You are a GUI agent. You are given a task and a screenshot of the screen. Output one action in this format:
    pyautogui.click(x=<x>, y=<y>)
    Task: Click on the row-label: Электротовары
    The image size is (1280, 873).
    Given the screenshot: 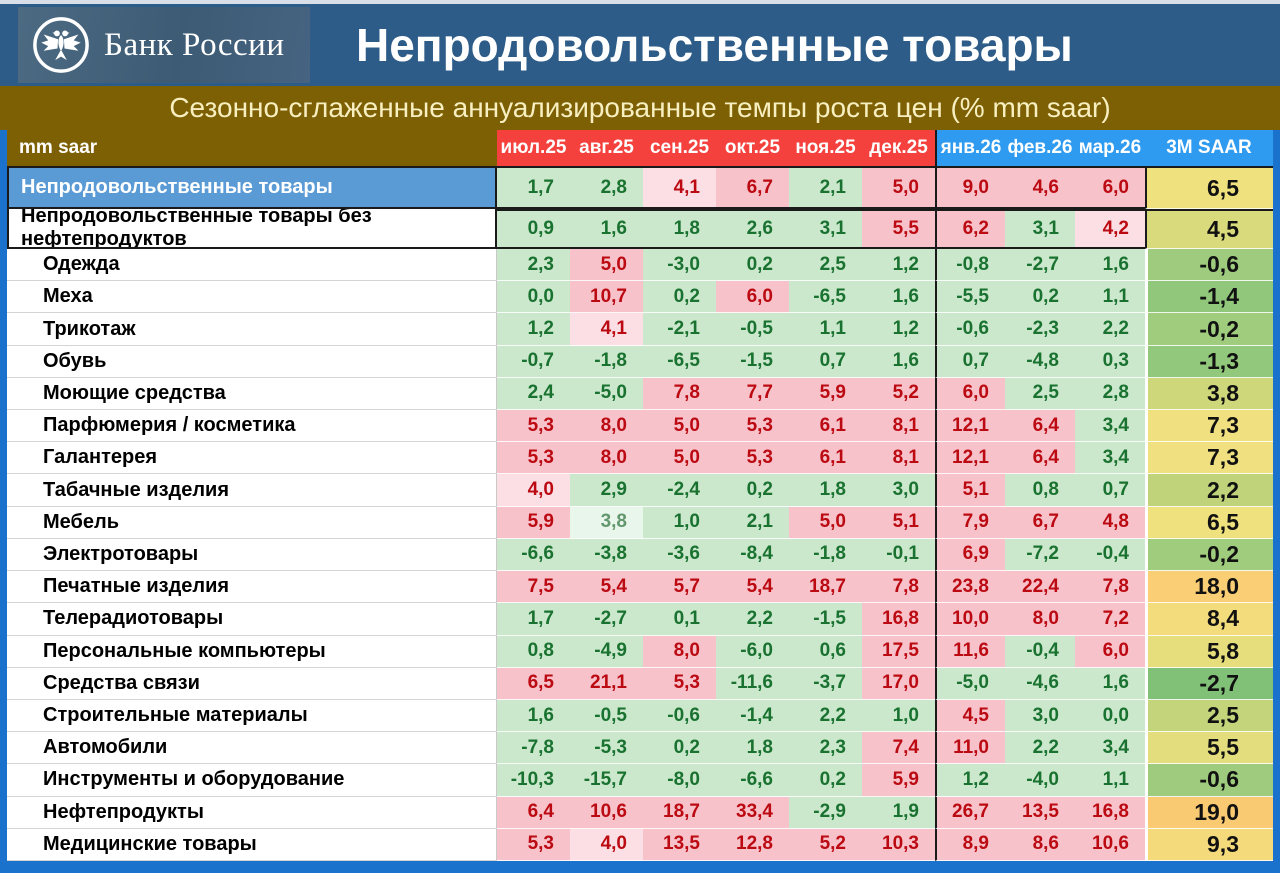 What is the action you would take?
    pyautogui.click(x=252, y=555)
    